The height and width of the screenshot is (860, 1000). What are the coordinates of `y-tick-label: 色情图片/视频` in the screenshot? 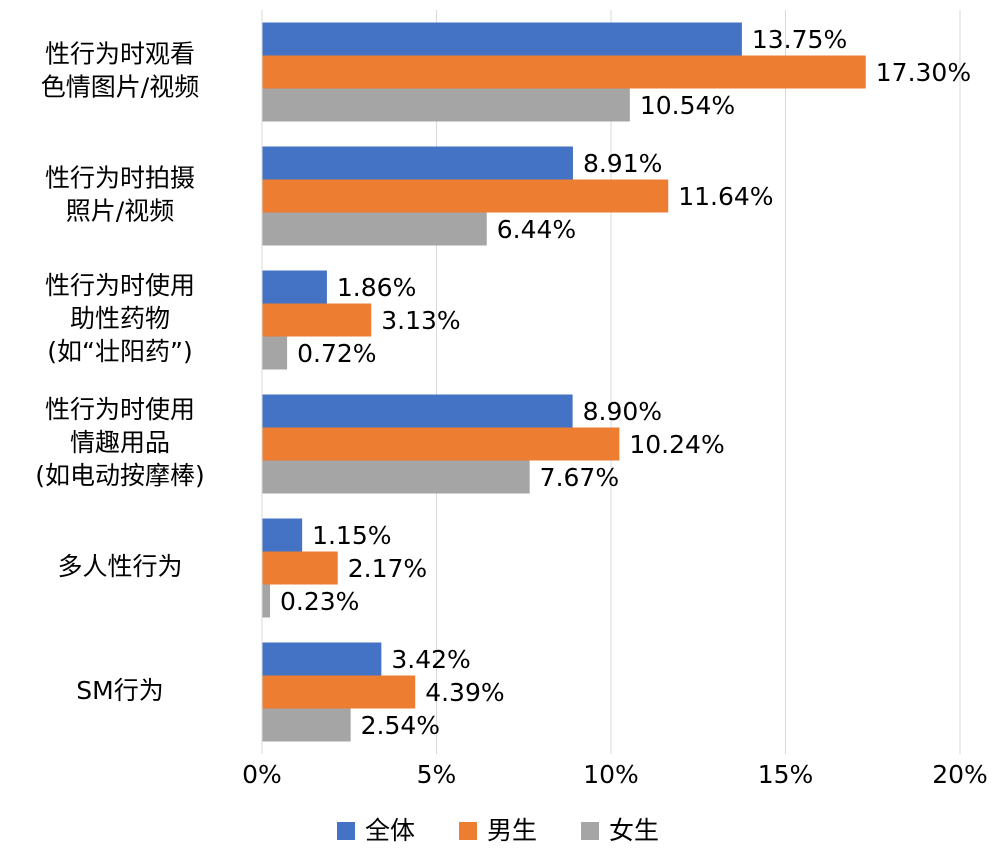 It's located at (120, 87).